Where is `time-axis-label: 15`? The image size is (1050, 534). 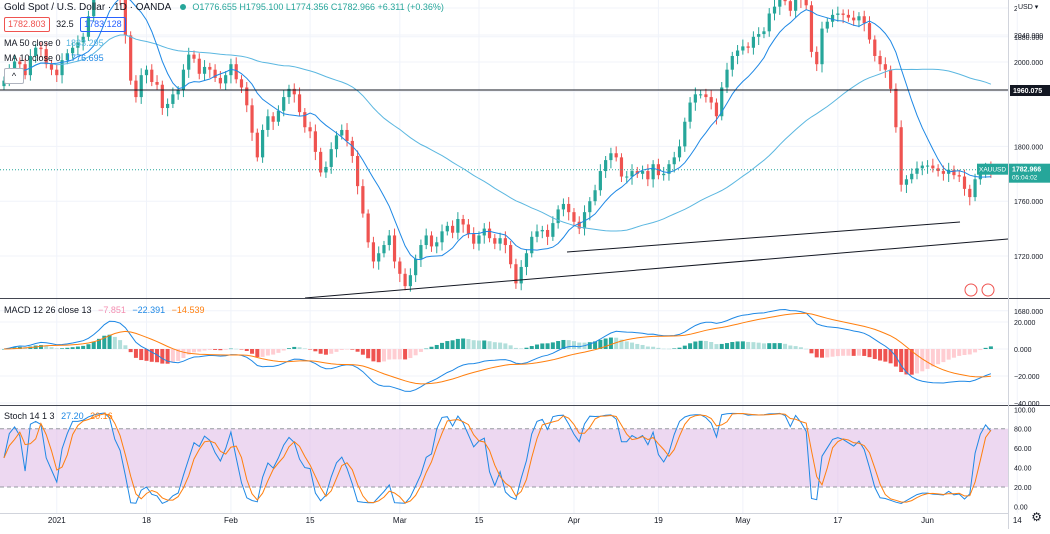
time-axis-label: 15 is located at coordinates (310, 520).